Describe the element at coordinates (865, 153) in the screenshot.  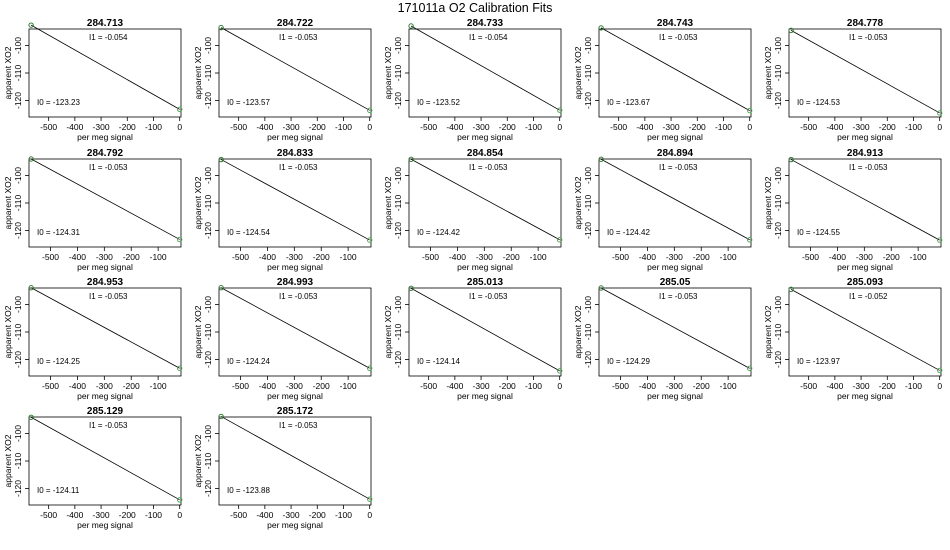
I see `panel-title: 284.913` at that location.